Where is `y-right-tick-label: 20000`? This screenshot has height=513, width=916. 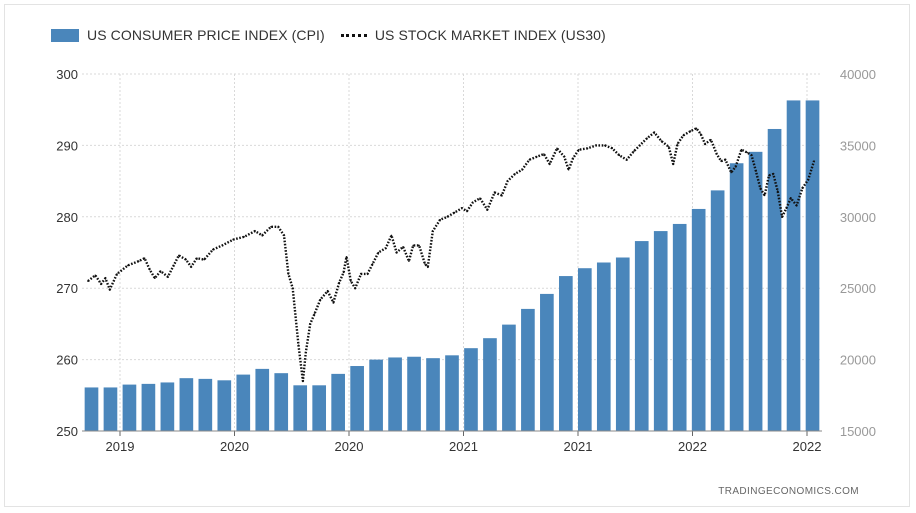 y-right-tick-label: 20000 is located at coordinates (858, 360).